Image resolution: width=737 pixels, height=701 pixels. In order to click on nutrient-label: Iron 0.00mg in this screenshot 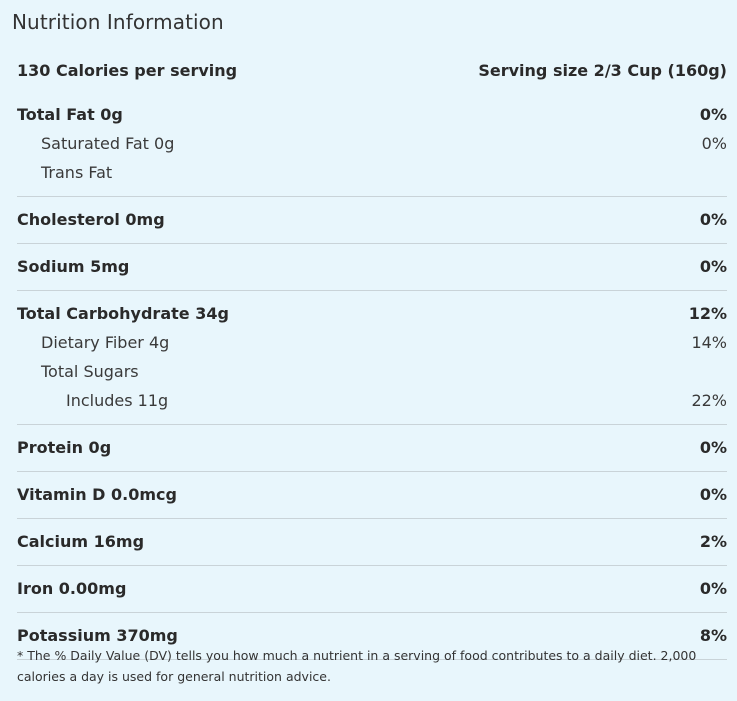, I will do `click(72, 588)`.